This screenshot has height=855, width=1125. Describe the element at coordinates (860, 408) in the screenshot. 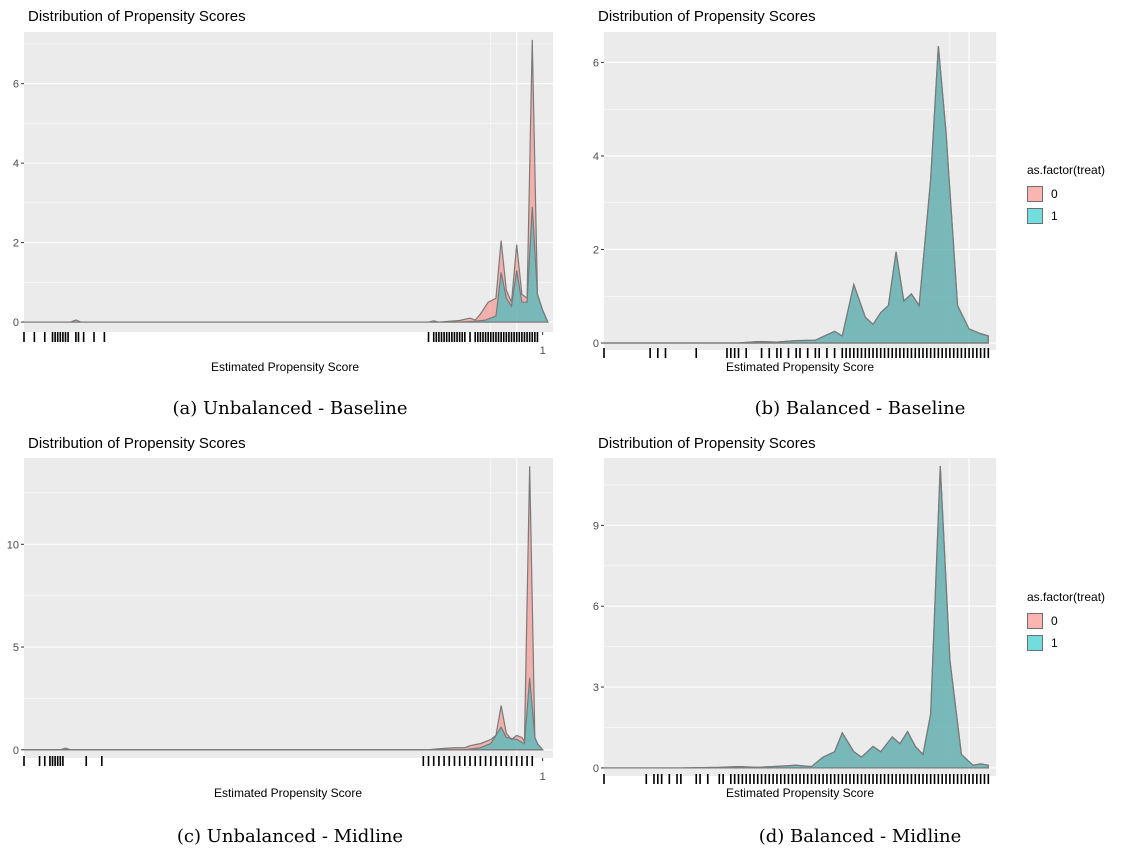

I see `figure-caption: (b) Balanced - Baseline` at that location.